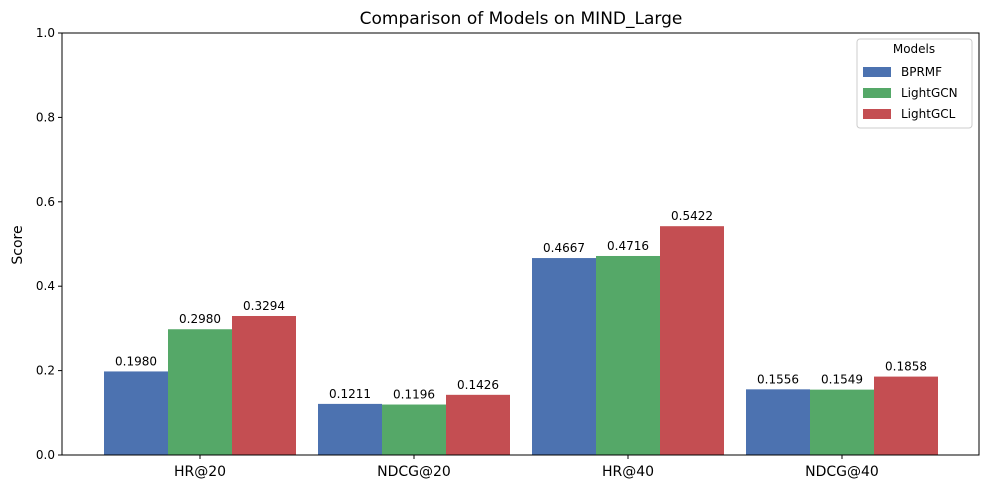 Image resolution: width=989 pixels, height=490 pixels. Describe the element at coordinates (200, 472) in the screenshot. I see `x-tick-label: HR@20` at that location.